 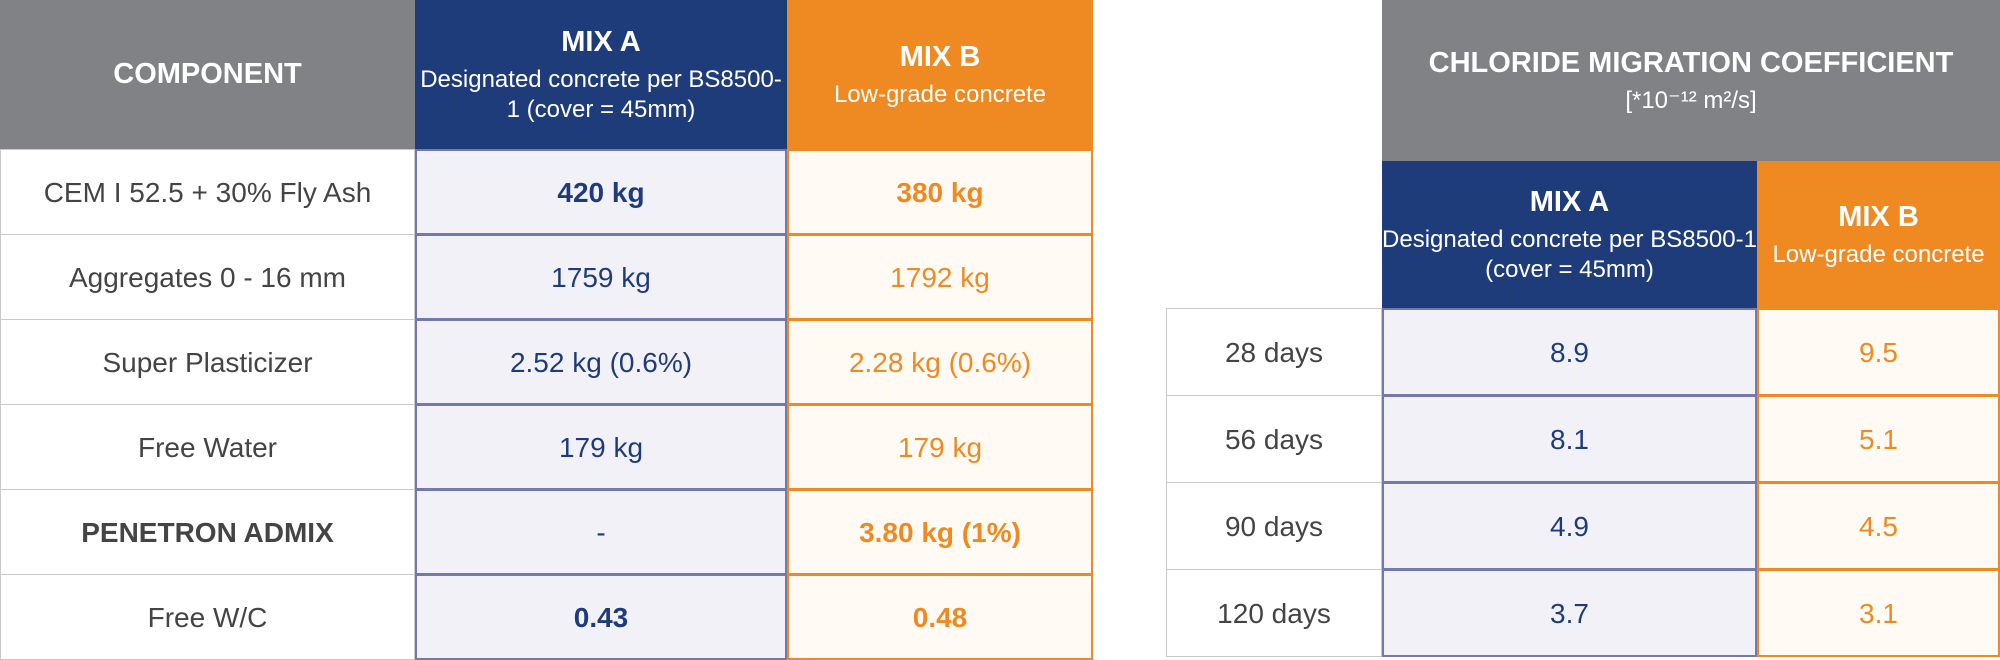 What do you see at coordinates (1878, 217) in the screenshot?
I see `chloride-mix-b-header-title: MIX B` at bounding box center [1878, 217].